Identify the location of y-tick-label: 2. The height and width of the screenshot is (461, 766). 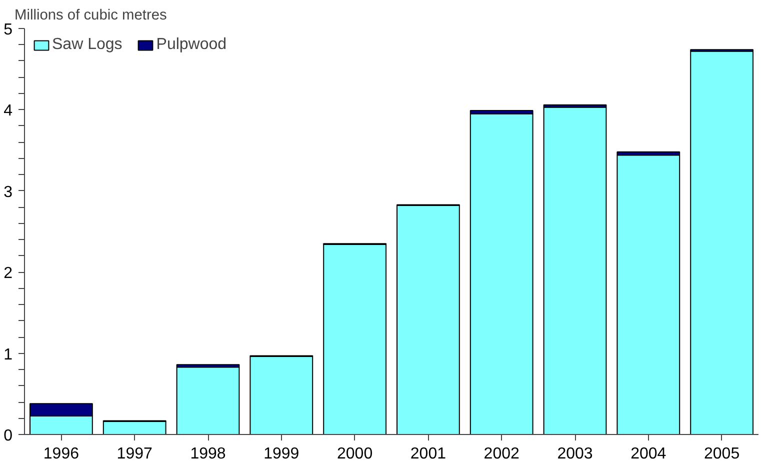
(8, 273).